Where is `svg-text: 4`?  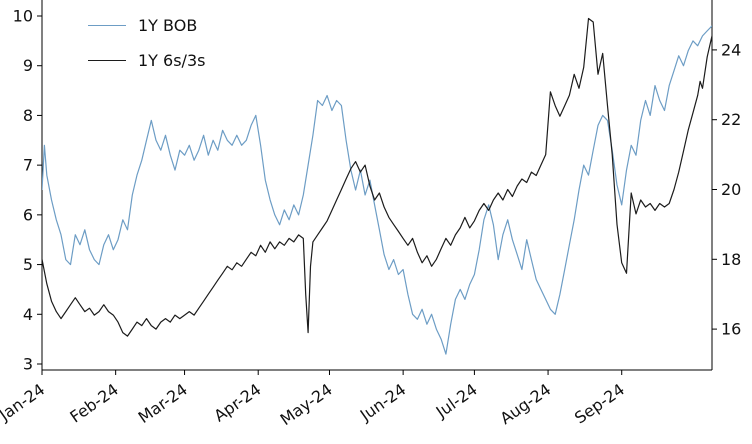
svg-text: 4 is located at coordinates (28, 314).